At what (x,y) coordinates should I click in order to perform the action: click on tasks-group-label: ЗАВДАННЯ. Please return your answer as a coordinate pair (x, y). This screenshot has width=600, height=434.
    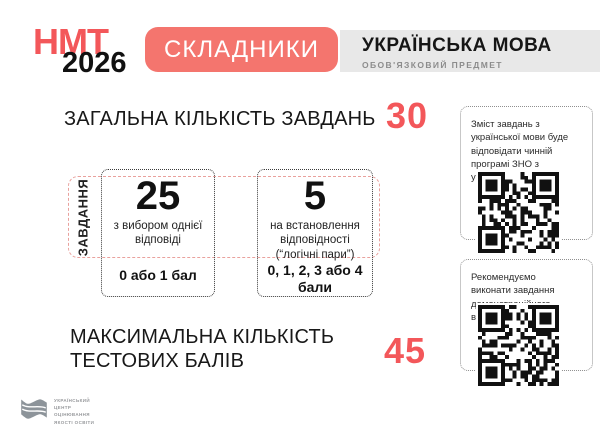
    Looking at the image, I should click on (83, 217).